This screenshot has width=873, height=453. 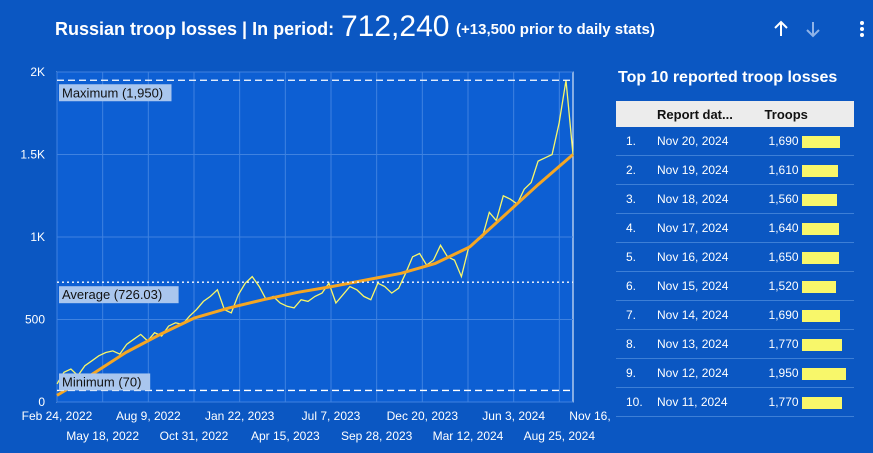 What do you see at coordinates (37, 237) in the screenshot?
I see `y-tick-label: 1K` at bounding box center [37, 237].